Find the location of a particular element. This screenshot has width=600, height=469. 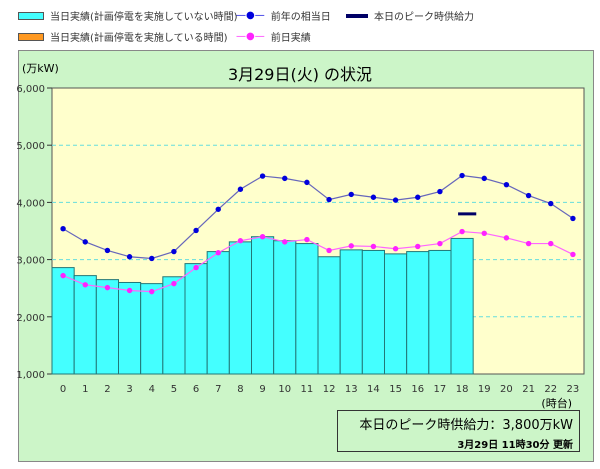

x-tick-label: 21 is located at coordinates (528, 389).